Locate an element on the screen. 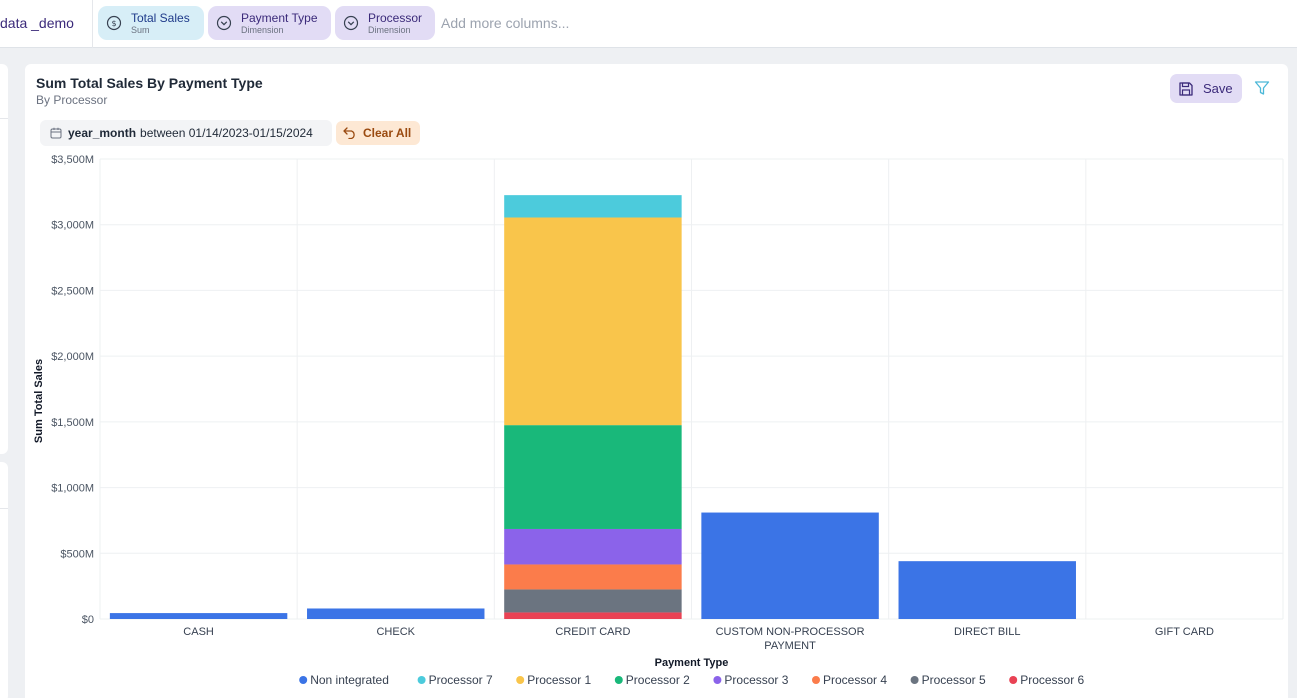  save-button: Save is located at coordinates (1206, 88).